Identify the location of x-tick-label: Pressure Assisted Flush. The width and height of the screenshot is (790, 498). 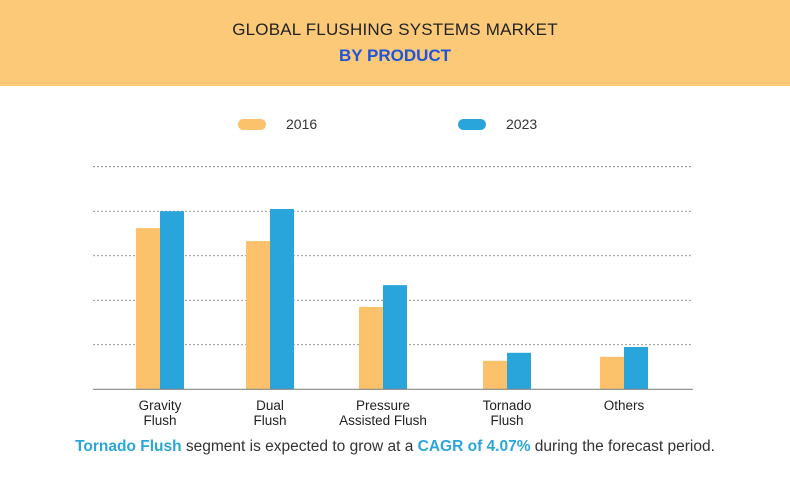
(383, 413).